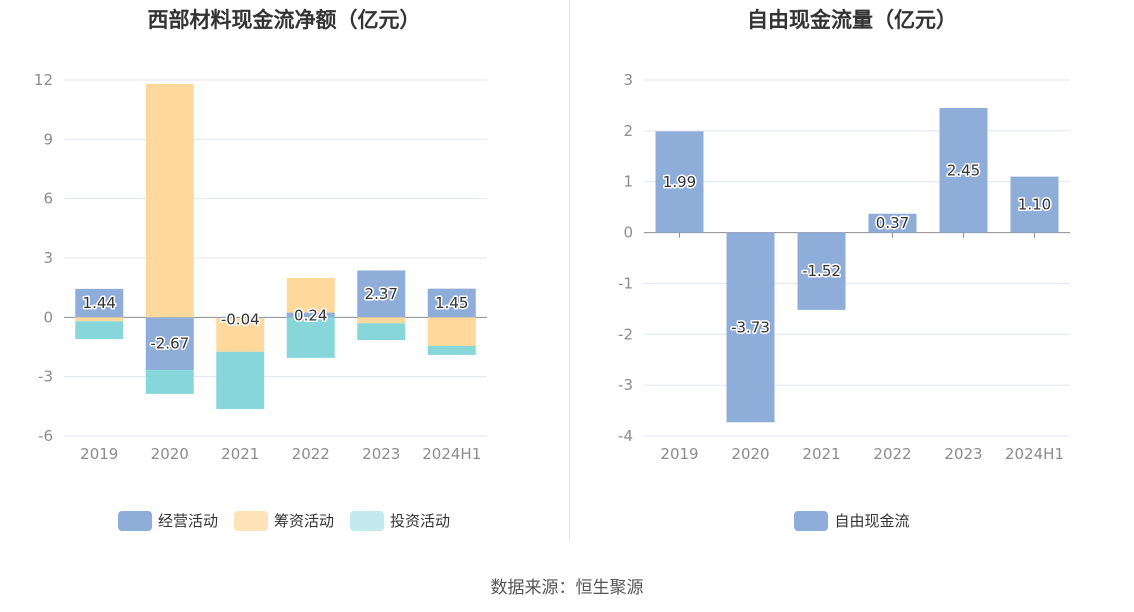  Describe the element at coordinates (303, 521) in the screenshot. I see `legend-label: 筹资活动` at that location.